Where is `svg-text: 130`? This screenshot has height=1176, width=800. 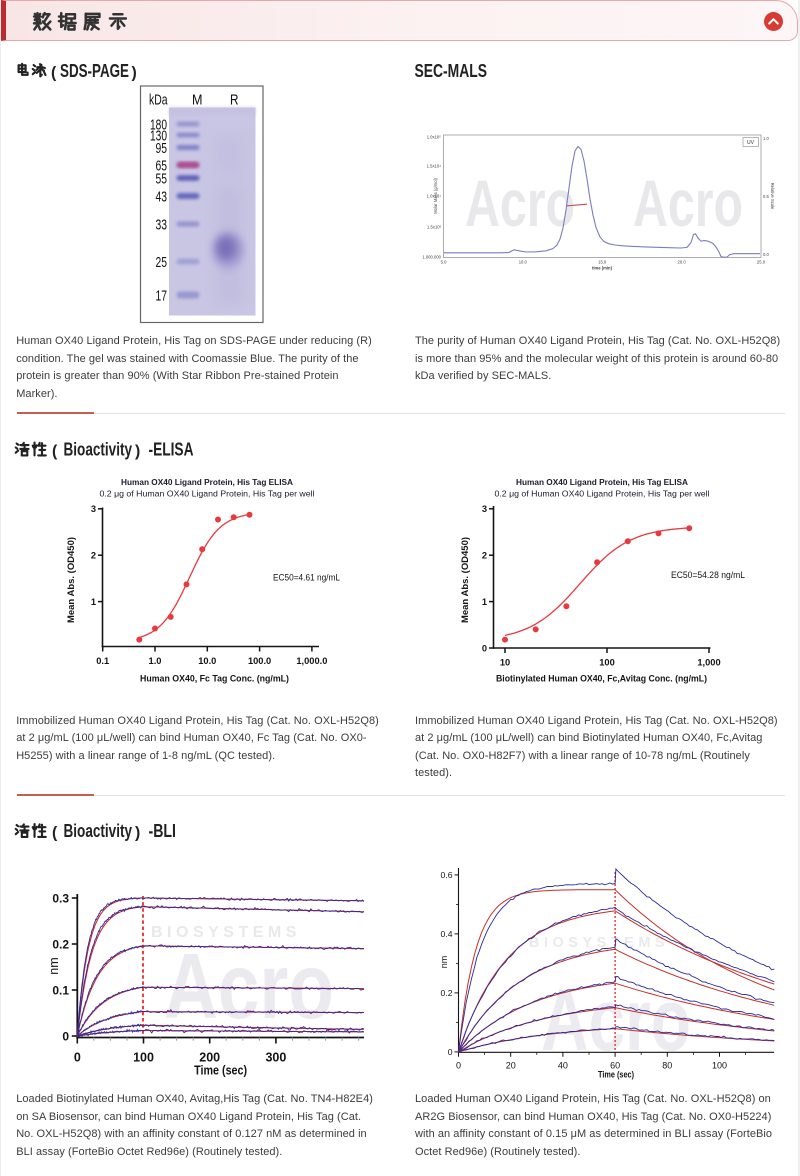
svg-text: 130 is located at coordinates (158, 136).